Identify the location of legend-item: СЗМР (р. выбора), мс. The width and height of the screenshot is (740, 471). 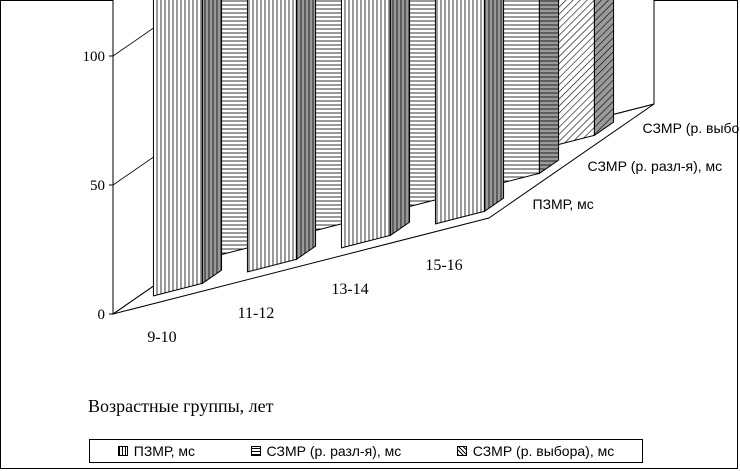
(535, 451).